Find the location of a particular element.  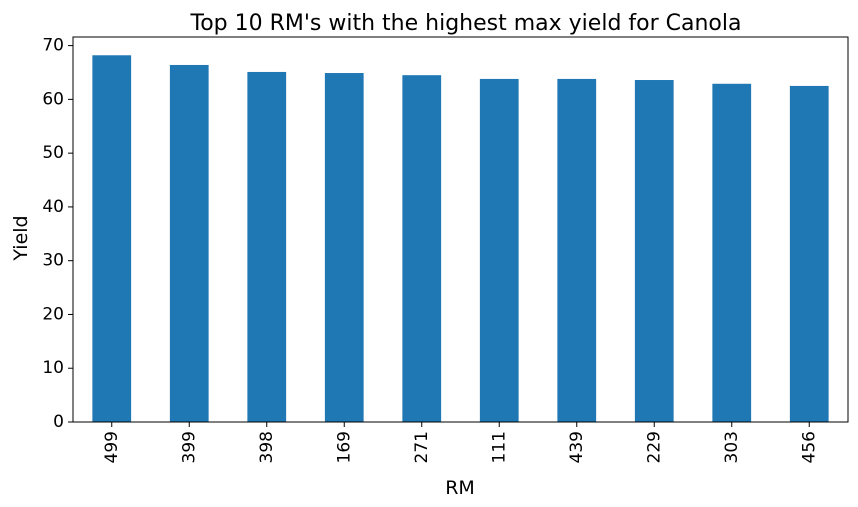

y-tick-label: 70 is located at coordinates (53, 46).